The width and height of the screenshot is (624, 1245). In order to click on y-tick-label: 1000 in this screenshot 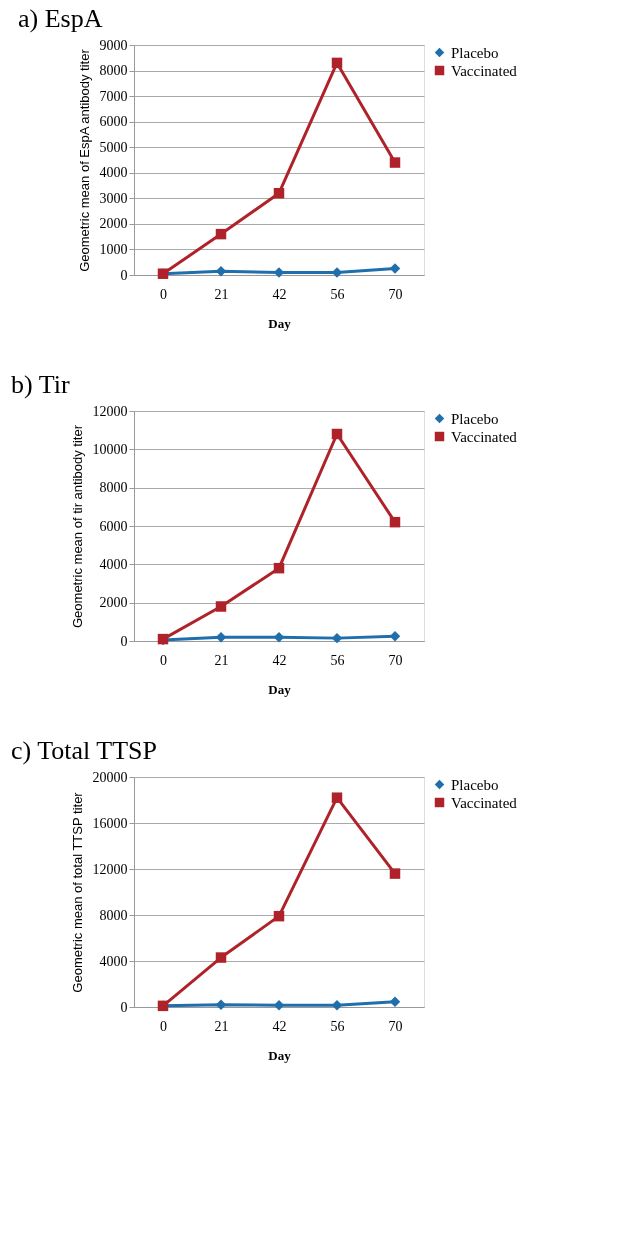, I will do `click(113, 249)`.